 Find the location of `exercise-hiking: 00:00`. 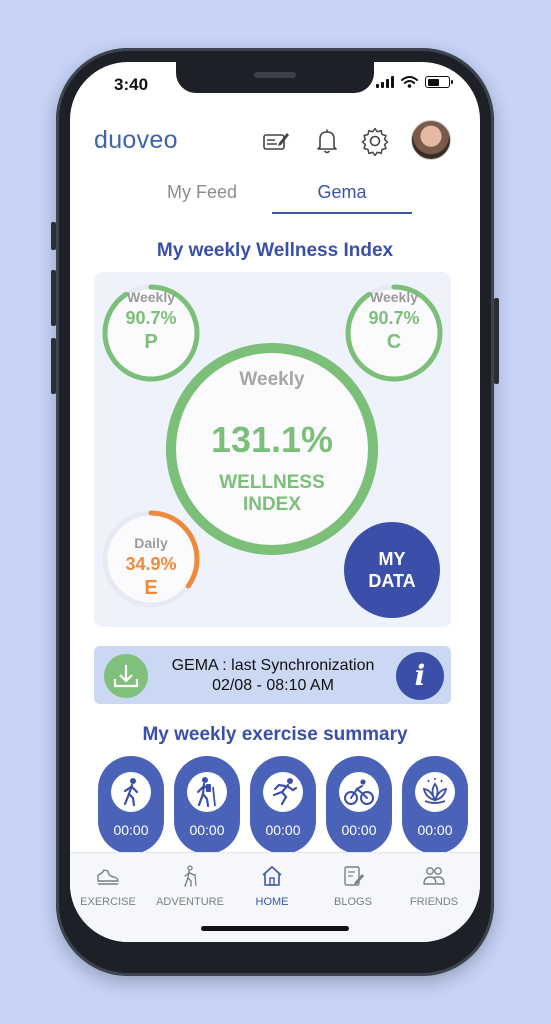

exercise-hiking: 00:00 is located at coordinates (207, 805).